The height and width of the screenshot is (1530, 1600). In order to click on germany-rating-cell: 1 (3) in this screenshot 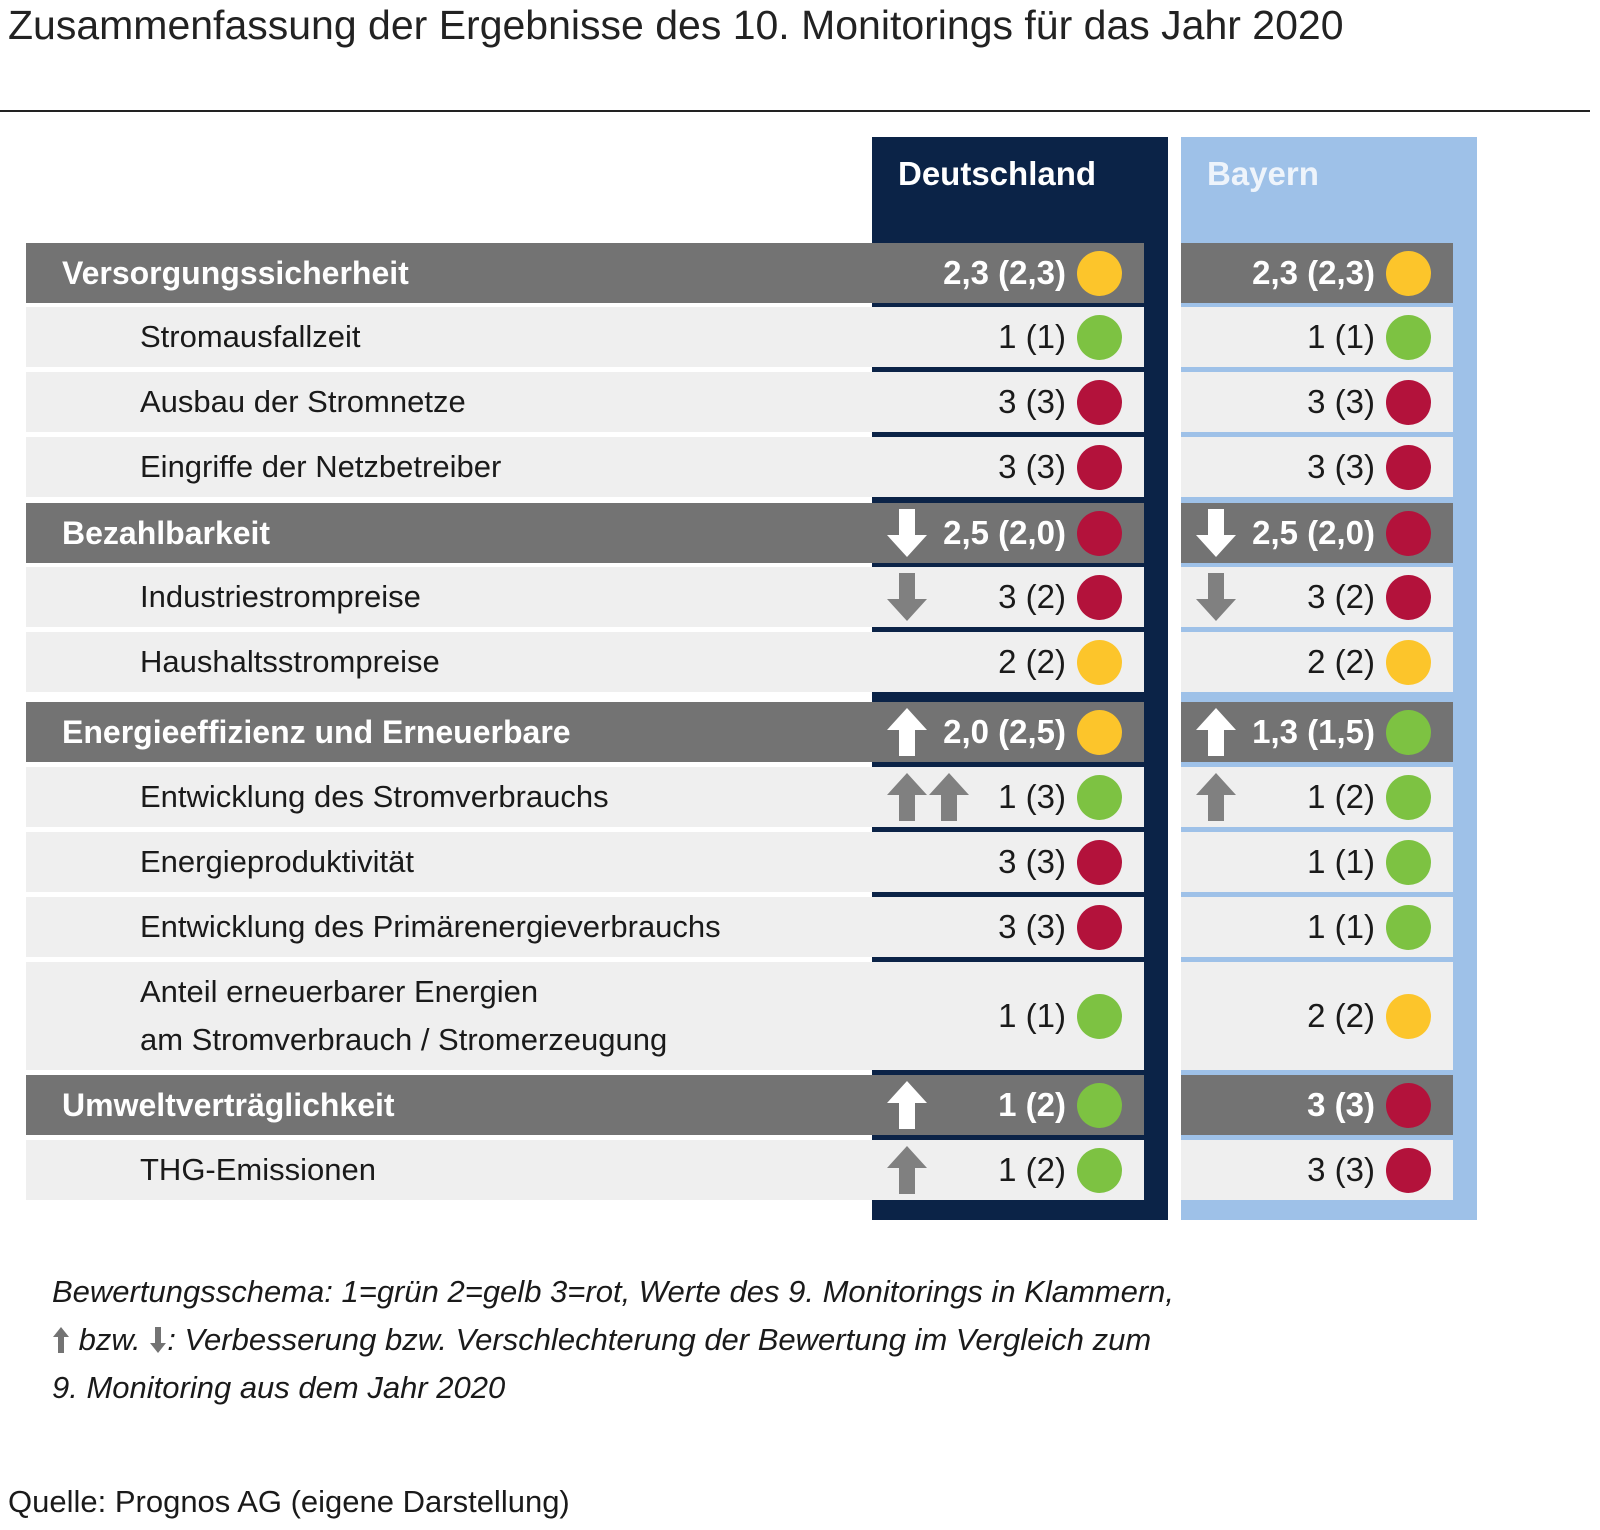, I will do `click(1008, 797)`.